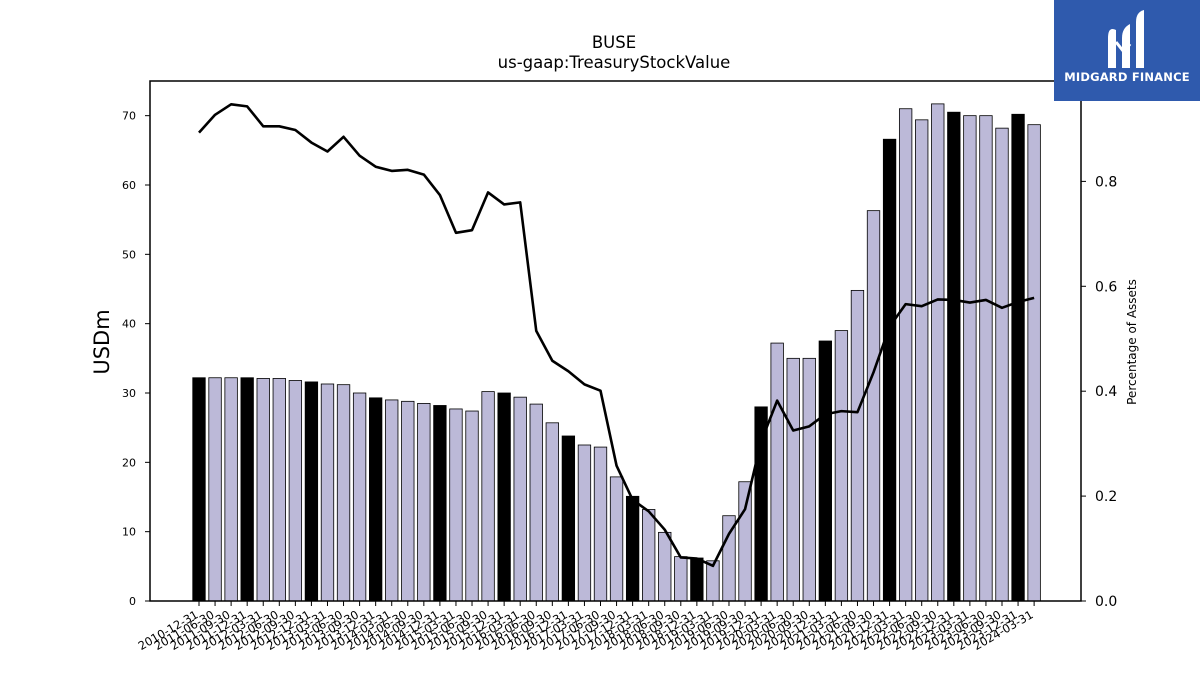 The width and height of the screenshot is (1200, 675). I want to click on y2-tick-label: 0.4, so click(1106, 392).